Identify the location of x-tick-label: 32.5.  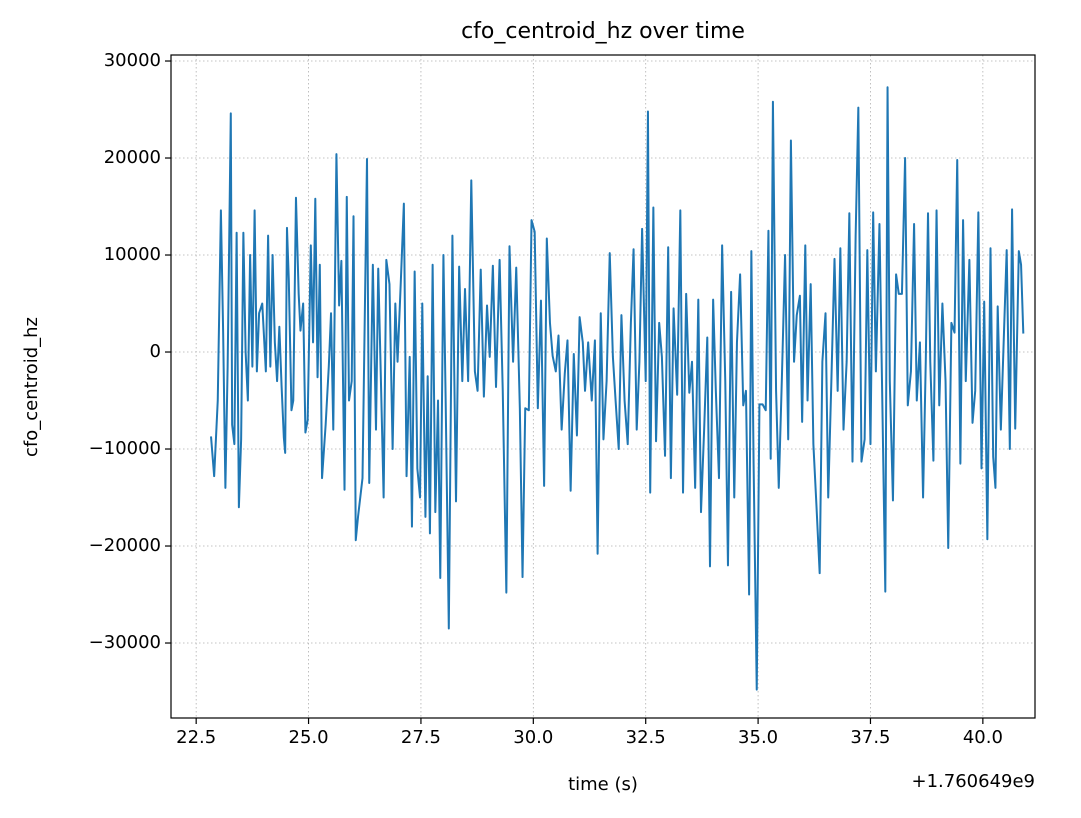
(646, 737).